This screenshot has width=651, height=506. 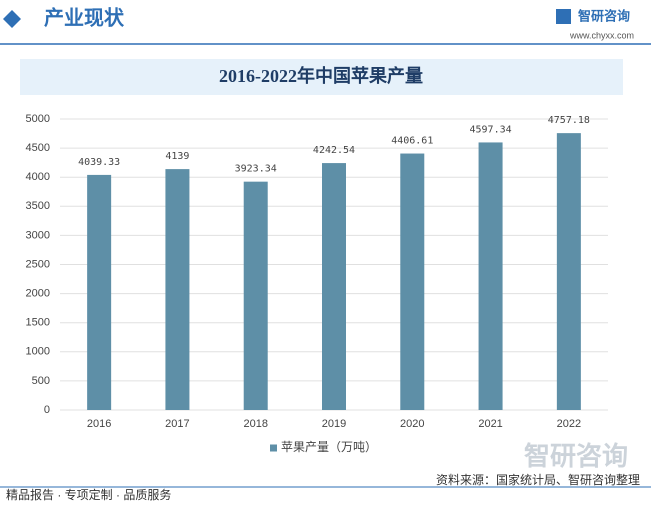 What do you see at coordinates (38, 119) in the screenshot?
I see `y-tick-label: 5000` at bounding box center [38, 119].